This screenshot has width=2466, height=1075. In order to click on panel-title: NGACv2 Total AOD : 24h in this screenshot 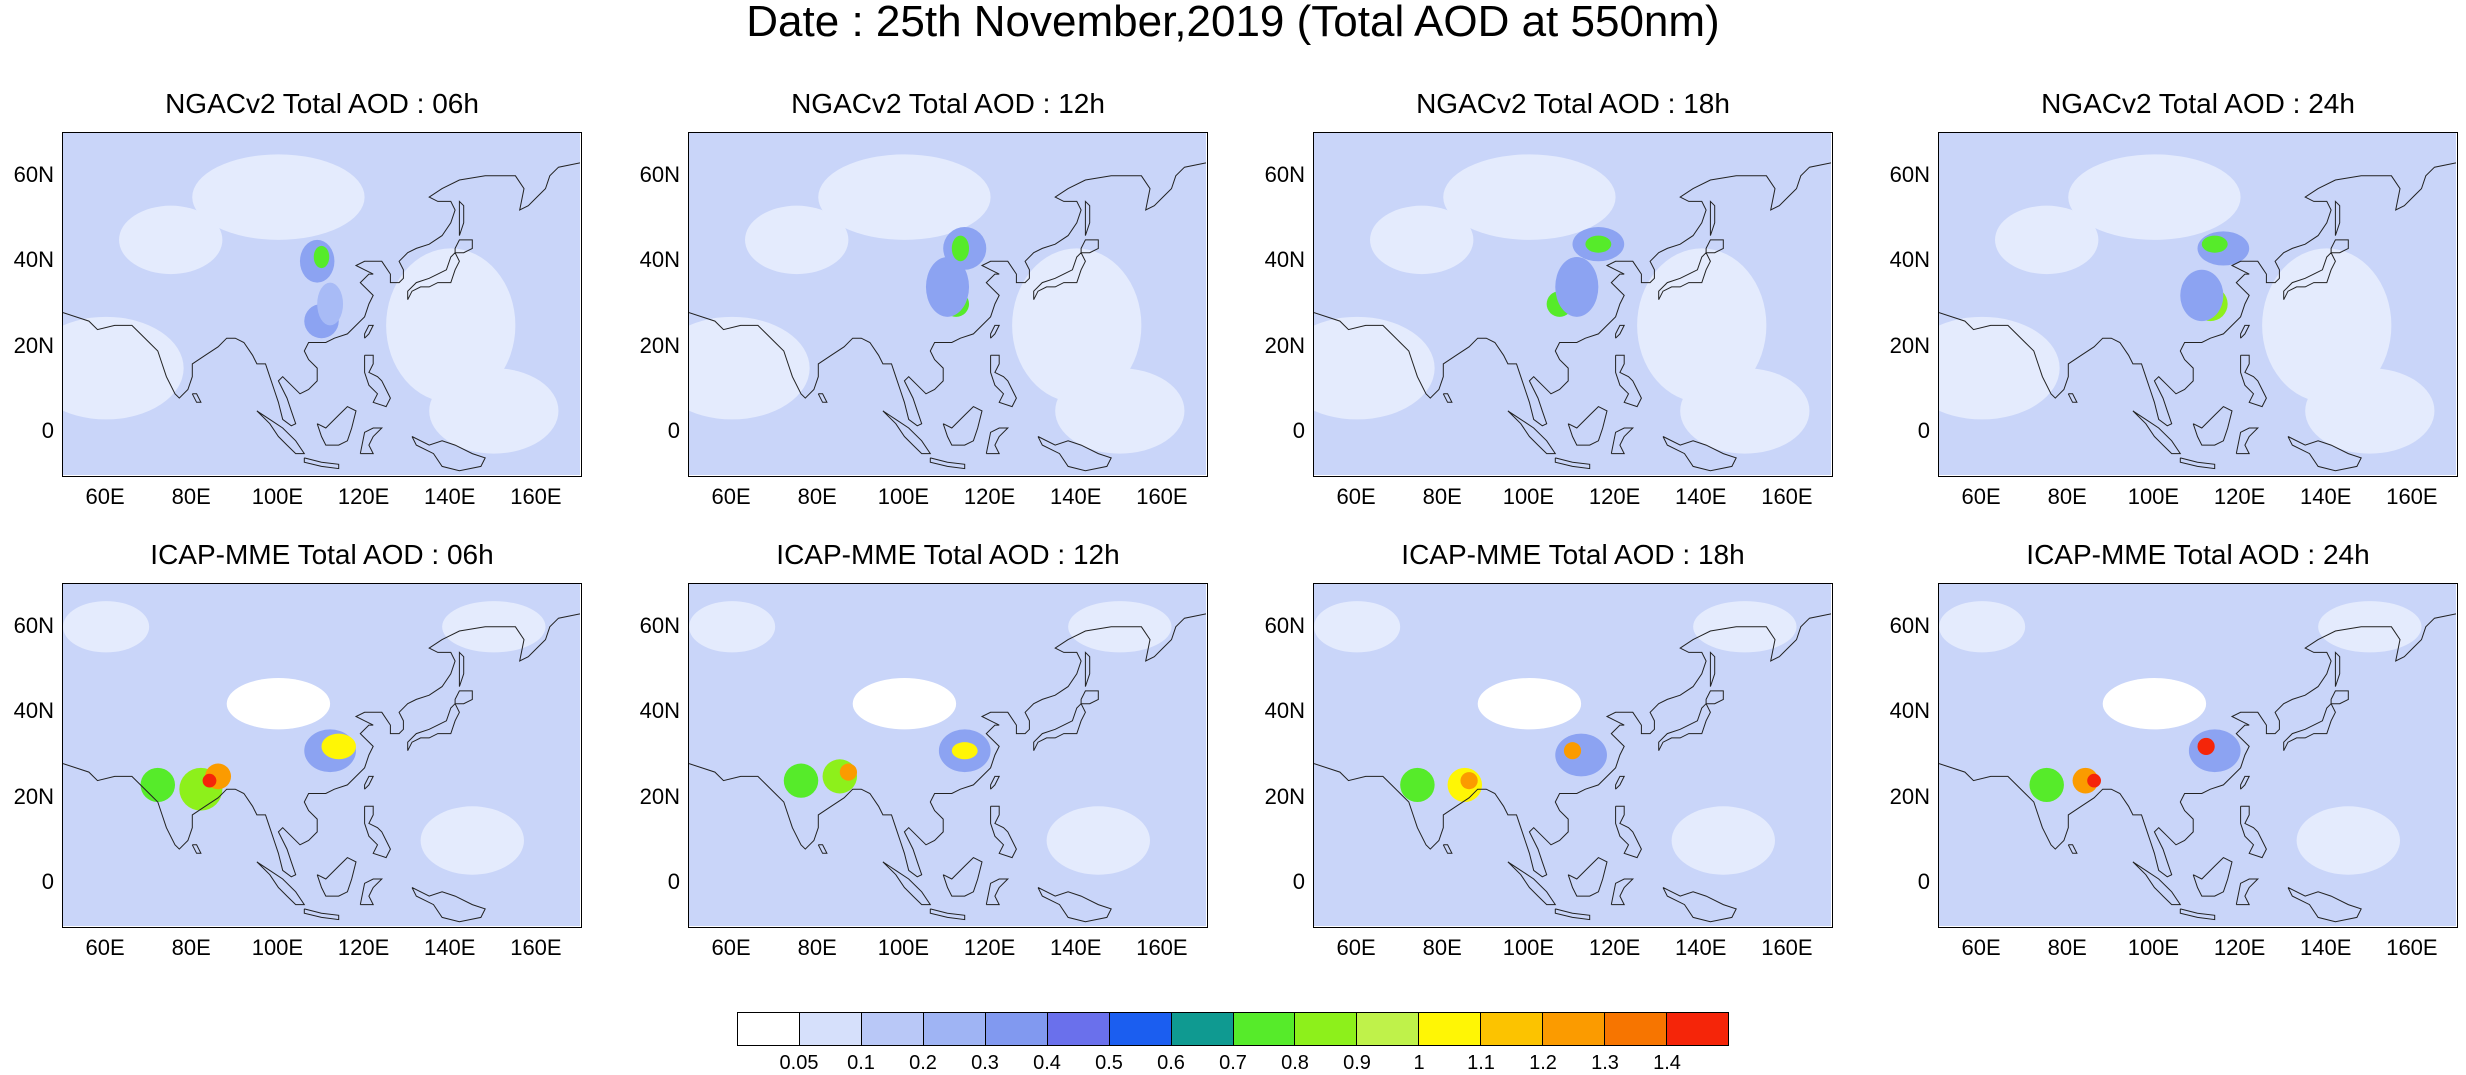, I will do `click(2198, 103)`.